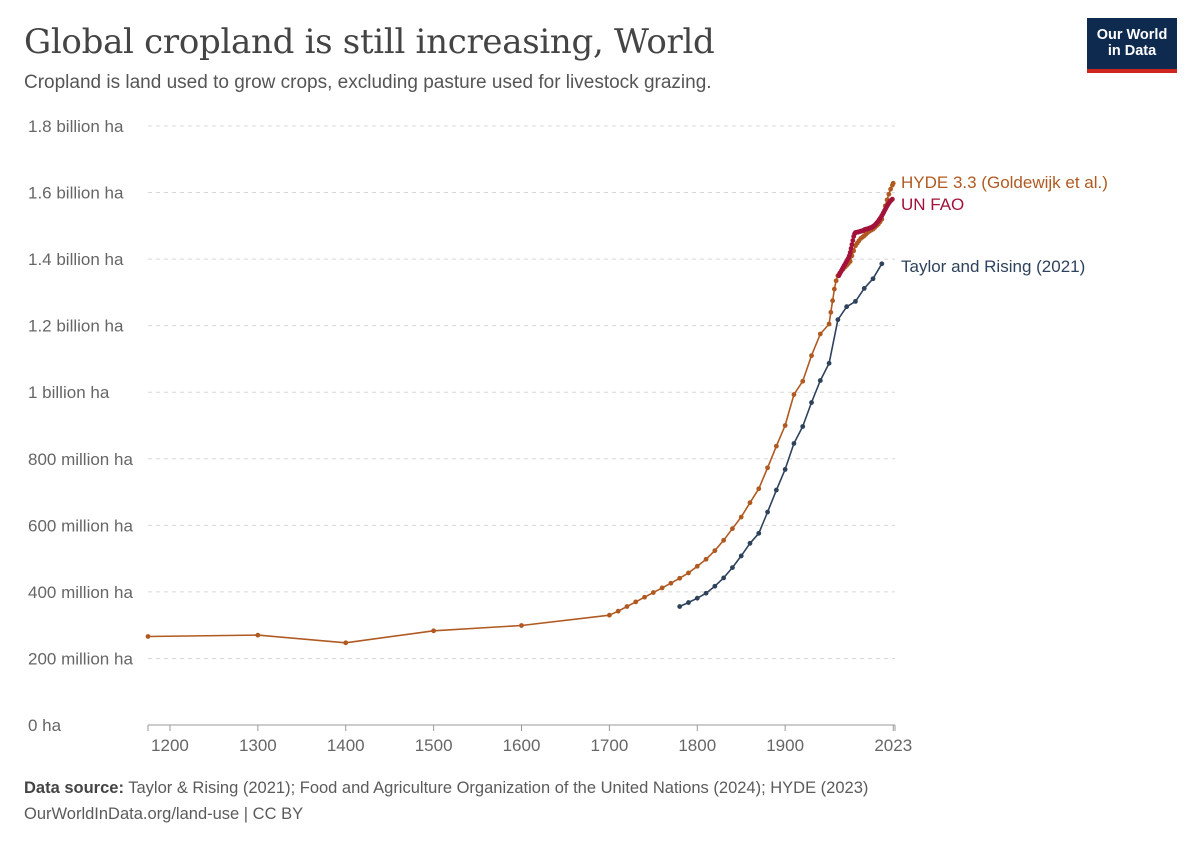  Describe the element at coordinates (1132, 35) in the screenshot. I see `logo-line-1: Our World` at that location.